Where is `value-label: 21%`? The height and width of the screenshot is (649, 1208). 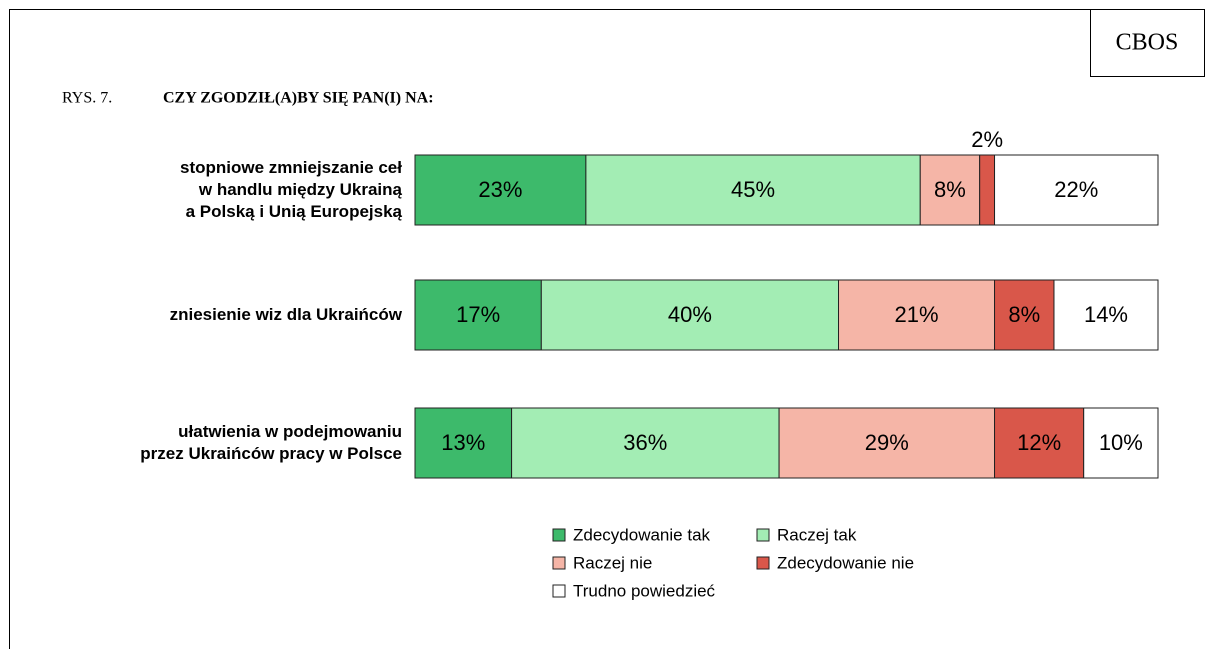
value-label: 21% is located at coordinates (917, 314).